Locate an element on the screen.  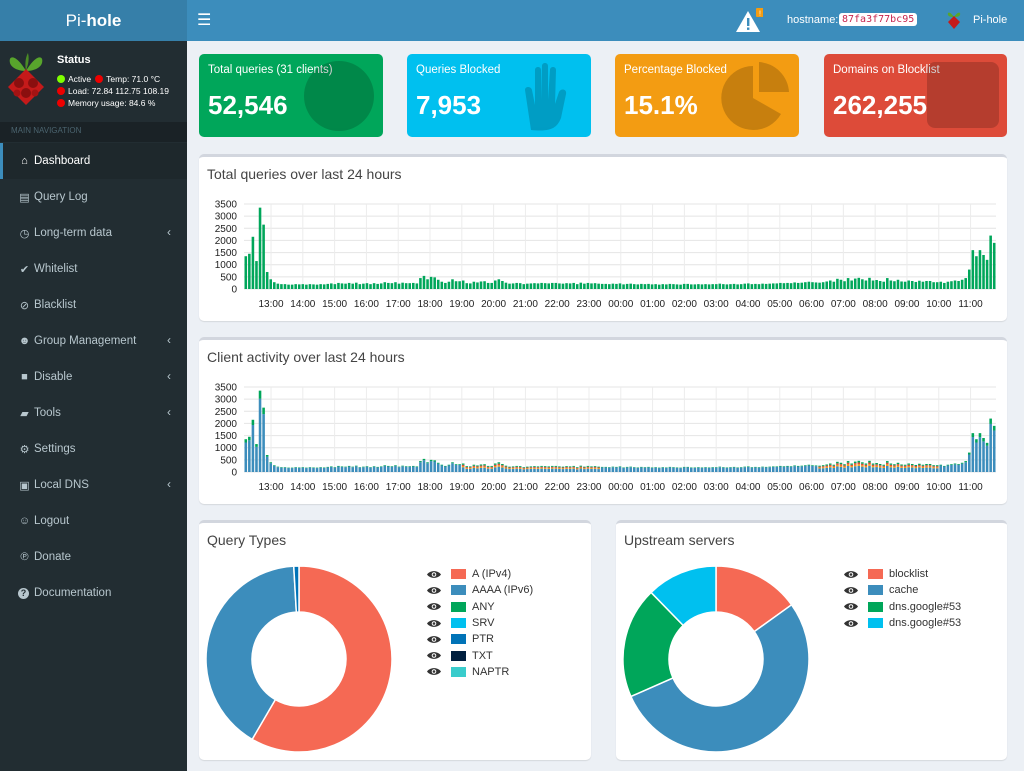
eye-icon is located at coordinates (434, 655).